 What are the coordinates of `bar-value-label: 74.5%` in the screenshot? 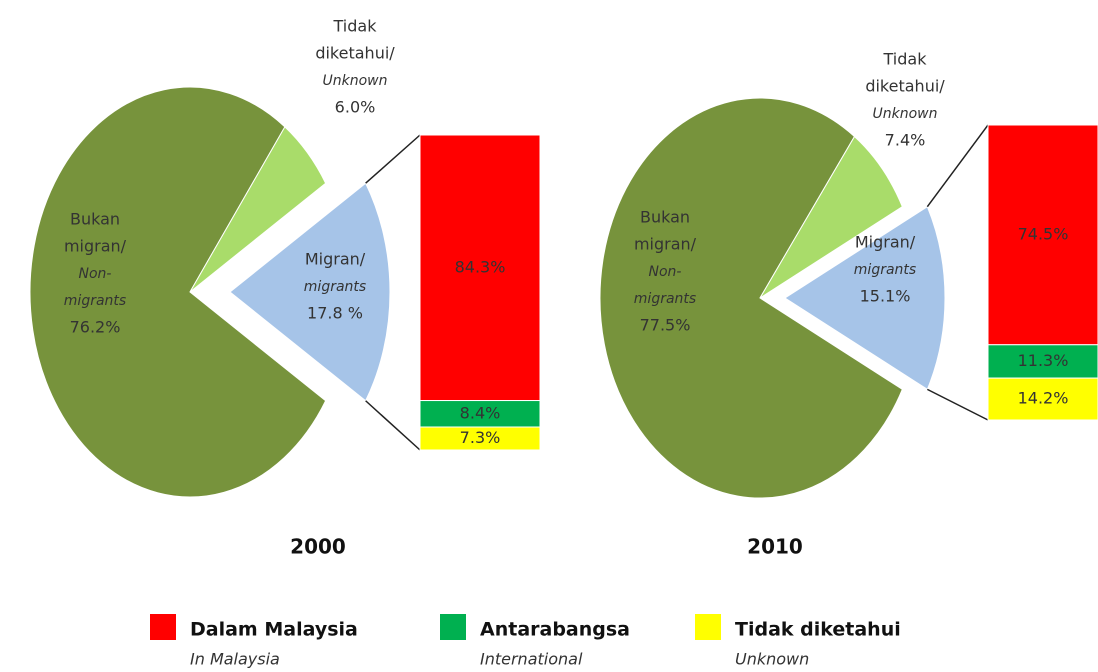 It's located at (1043, 233).